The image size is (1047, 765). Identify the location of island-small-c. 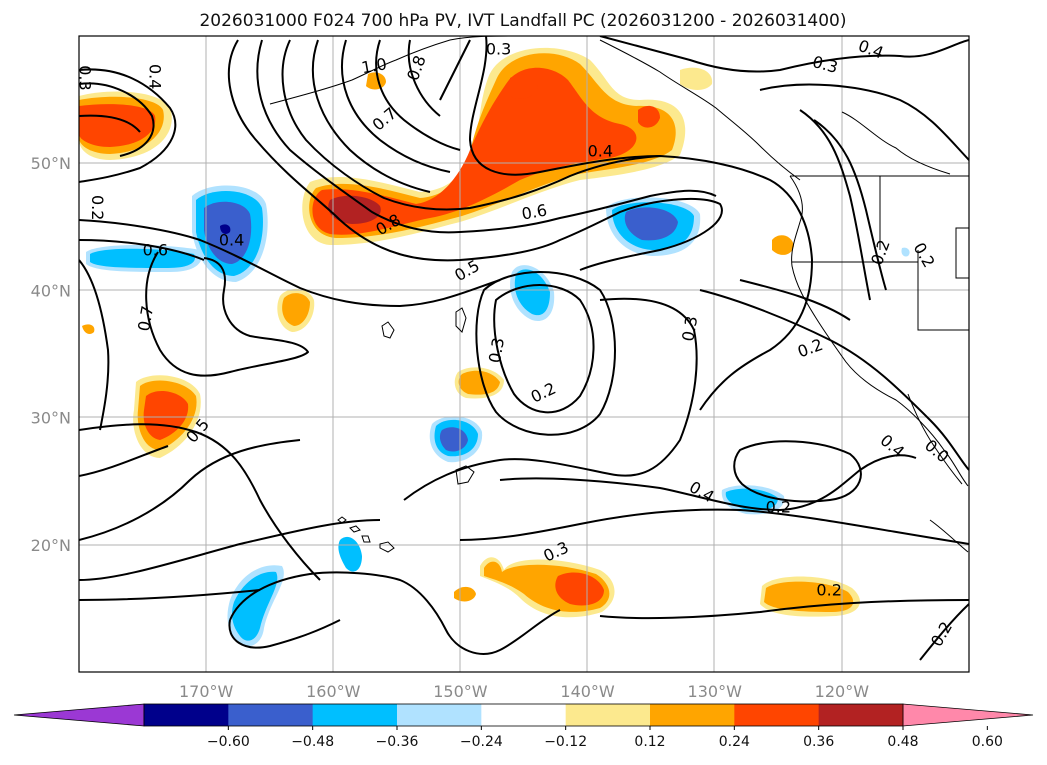
(465, 475).